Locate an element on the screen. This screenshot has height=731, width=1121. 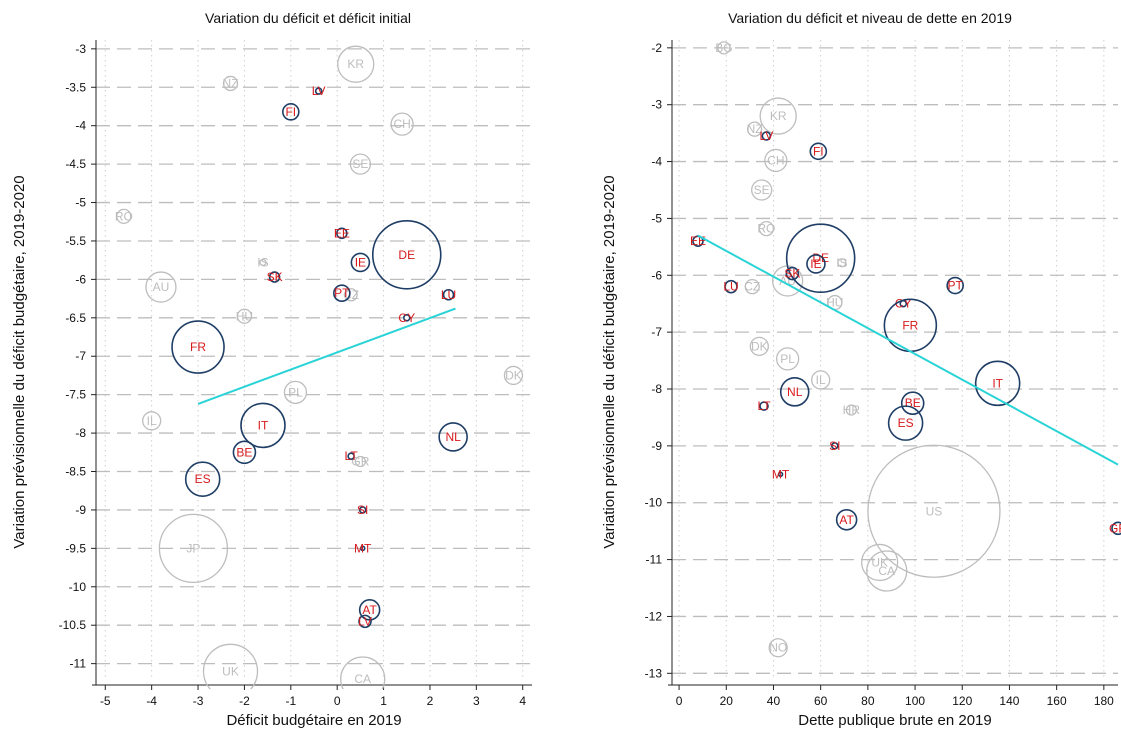
point-is-marker is located at coordinates (263, 262).